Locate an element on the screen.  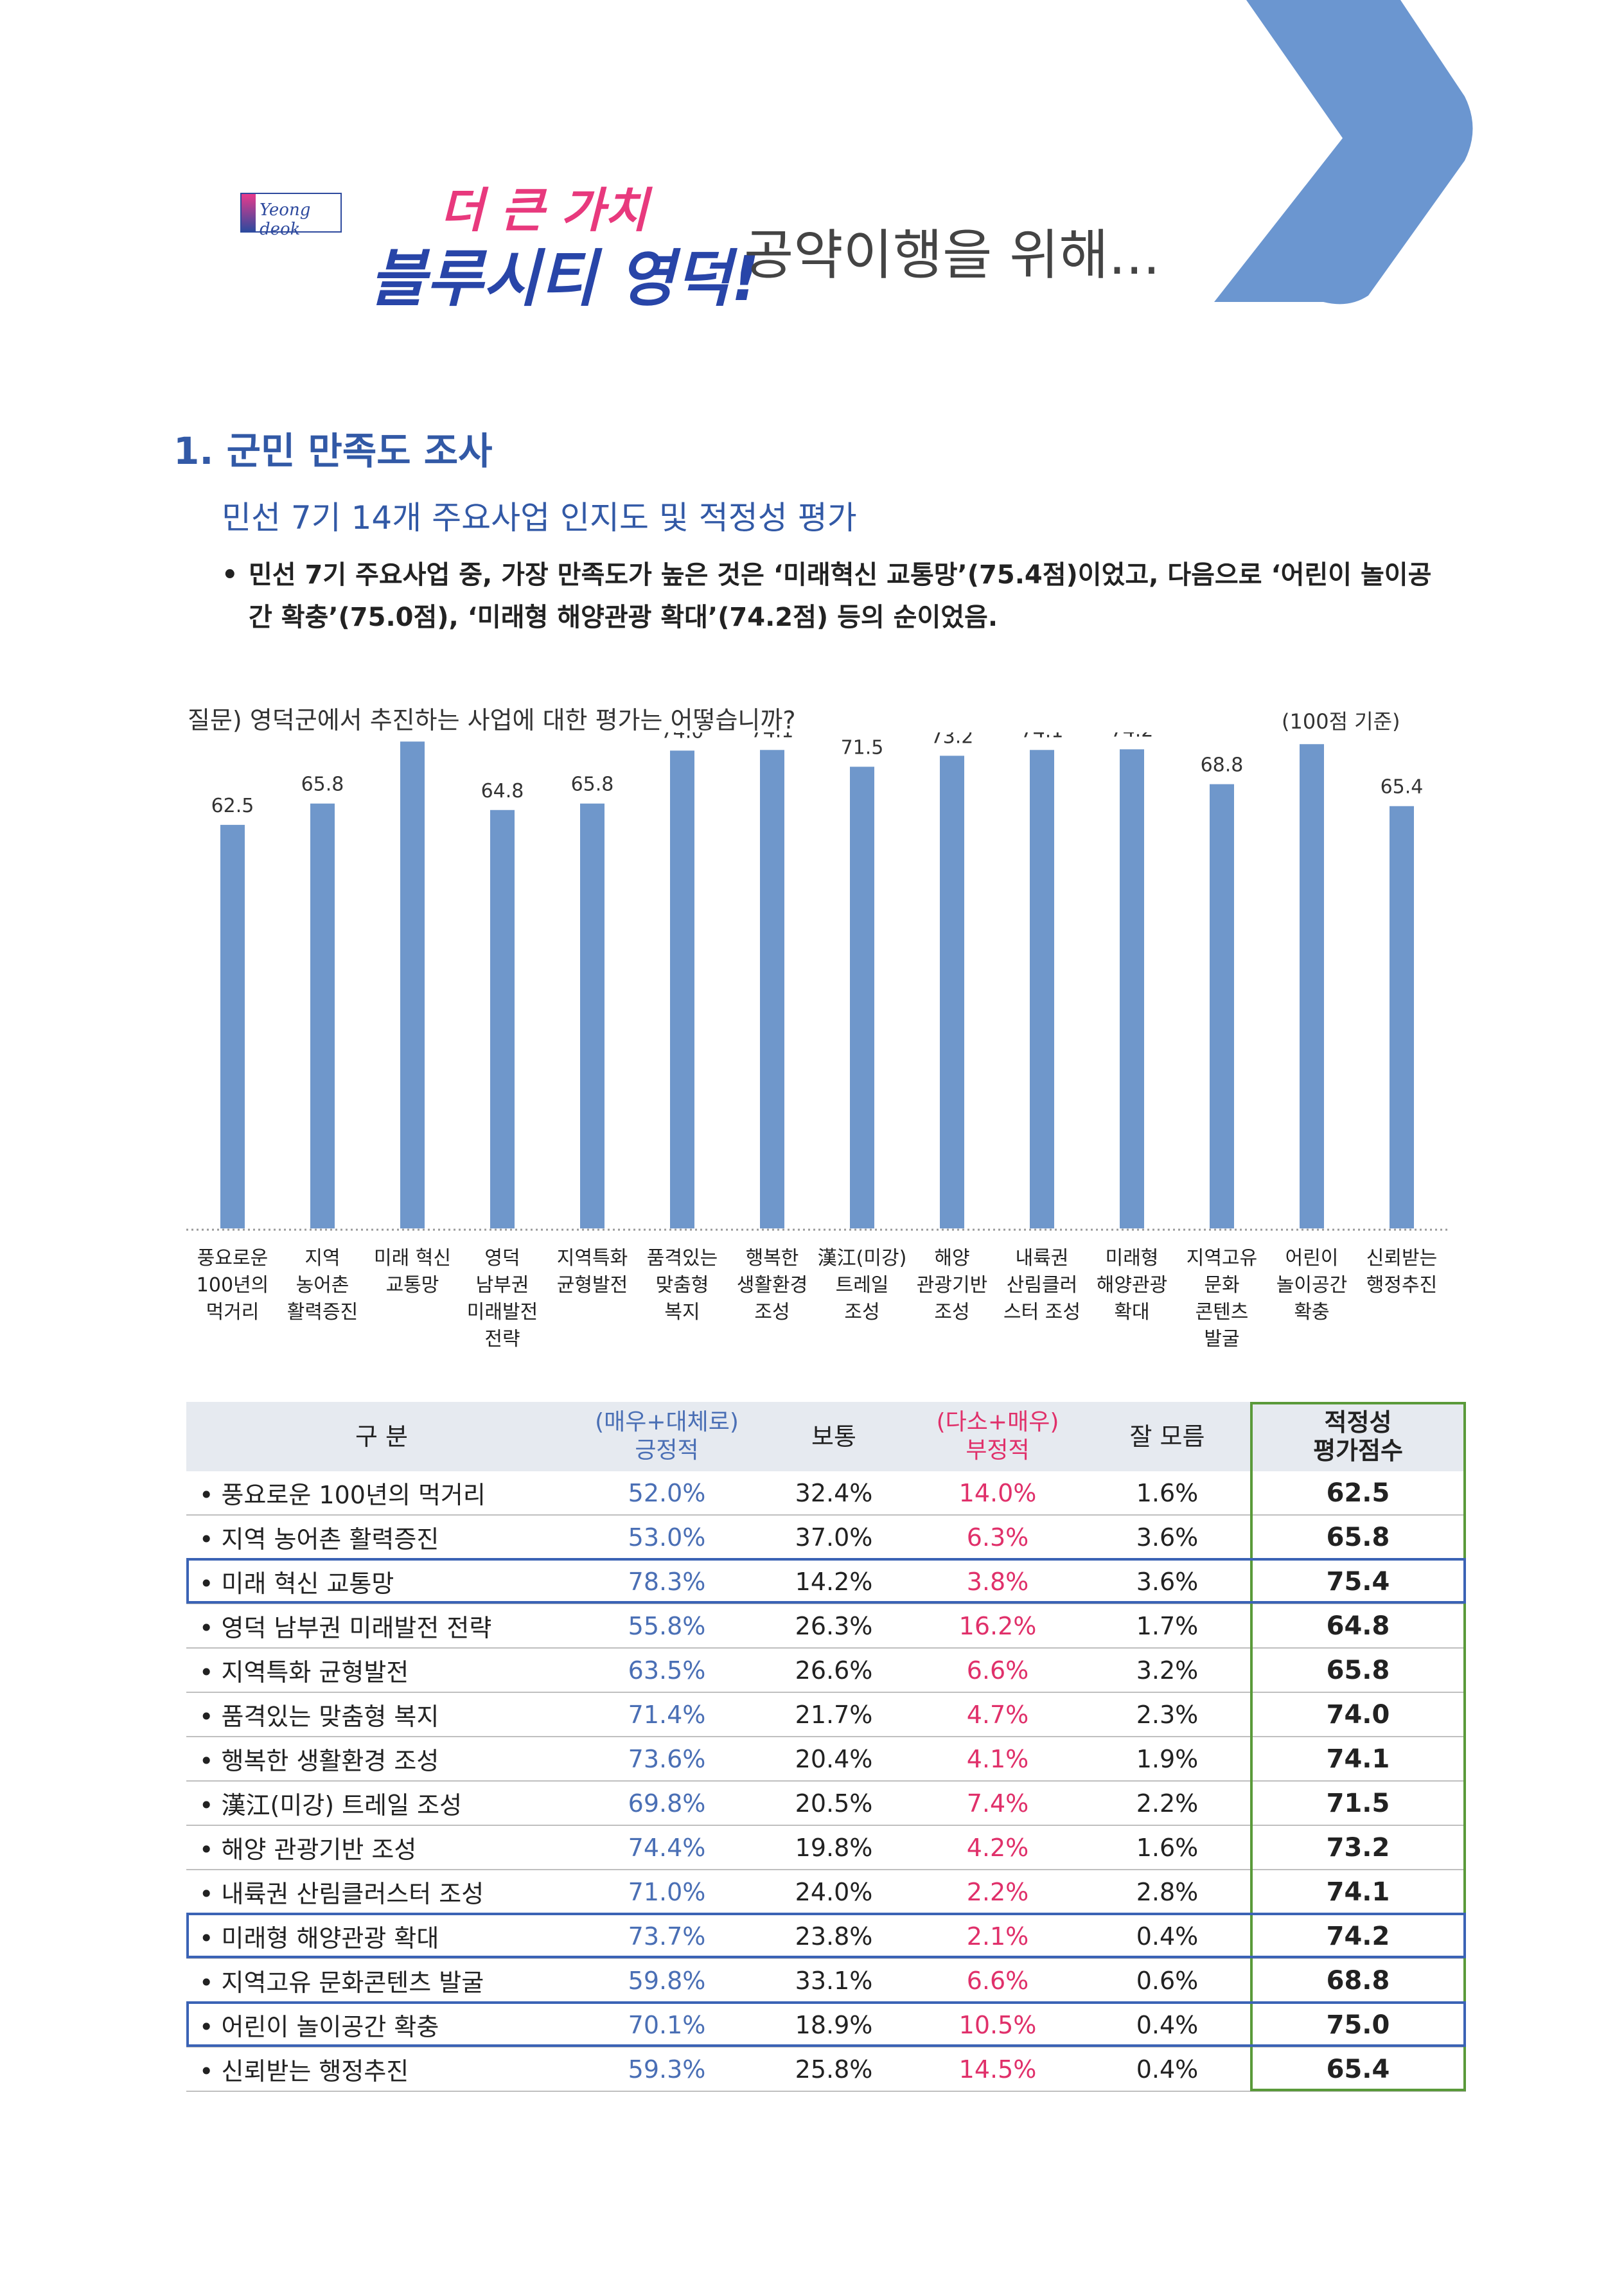
row-neutral: 20.4% is located at coordinates (834, 1759).